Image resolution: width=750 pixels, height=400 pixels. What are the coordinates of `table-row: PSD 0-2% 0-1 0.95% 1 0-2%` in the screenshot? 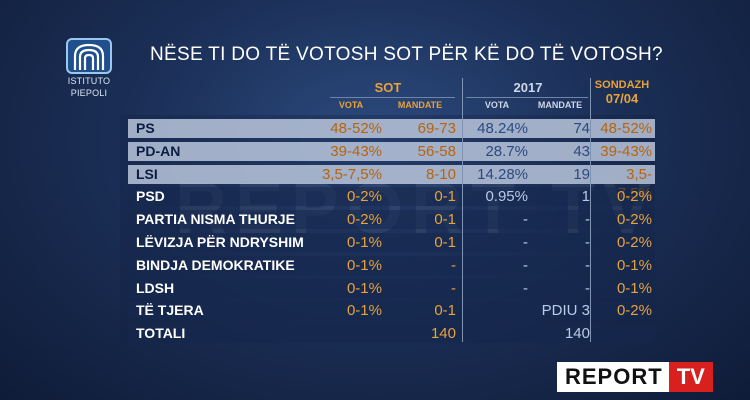 It's located at (391, 197).